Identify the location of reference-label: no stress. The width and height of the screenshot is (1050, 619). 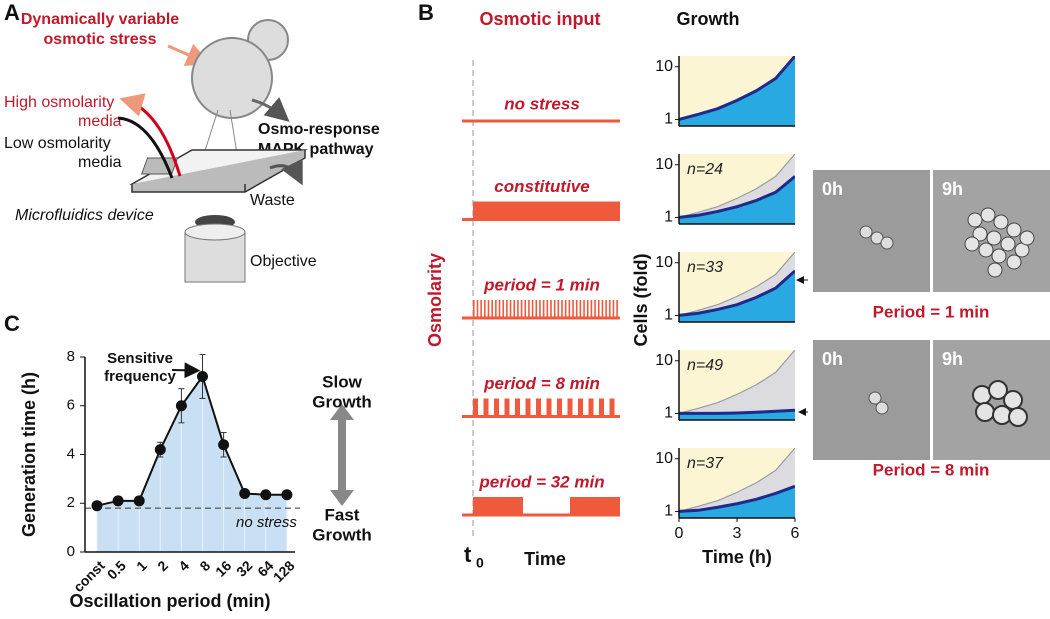
(266, 522).